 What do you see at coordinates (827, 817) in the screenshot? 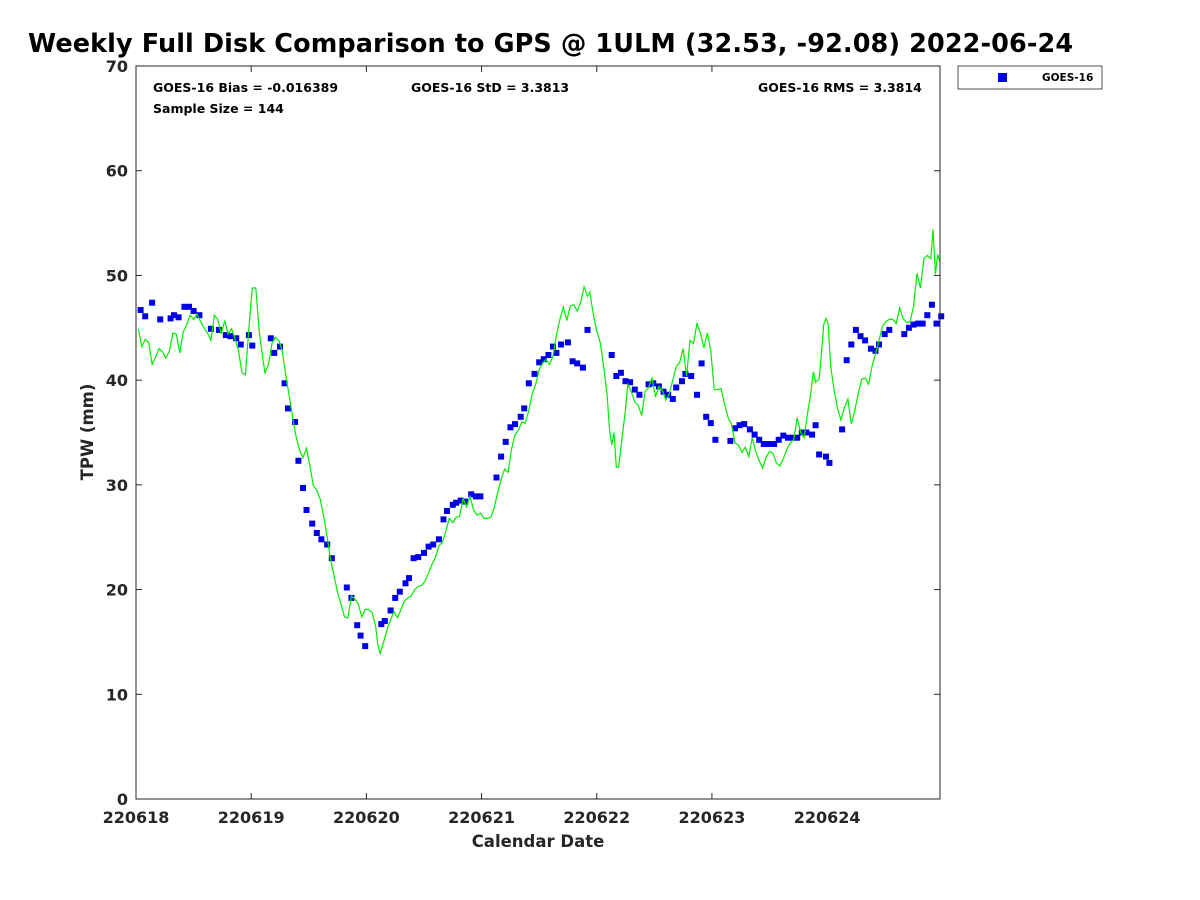
I see `x-tick-label: 220624` at bounding box center [827, 817].